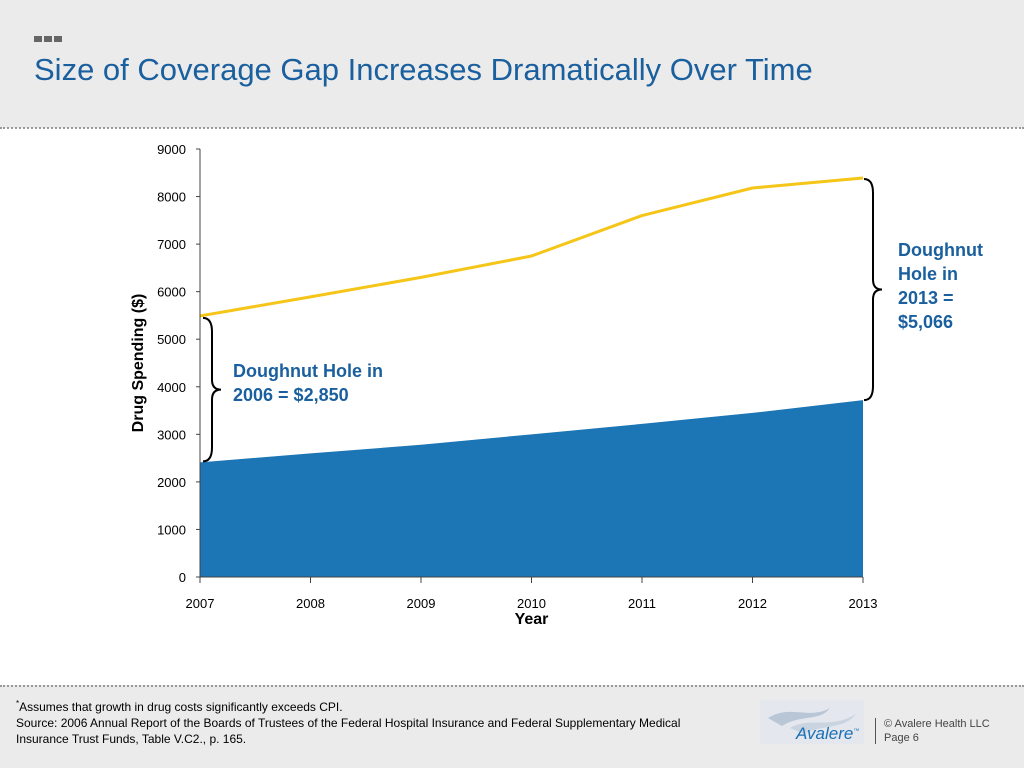 This screenshot has height=768, width=1024. I want to click on y-tick-label: 5000, so click(171, 339).